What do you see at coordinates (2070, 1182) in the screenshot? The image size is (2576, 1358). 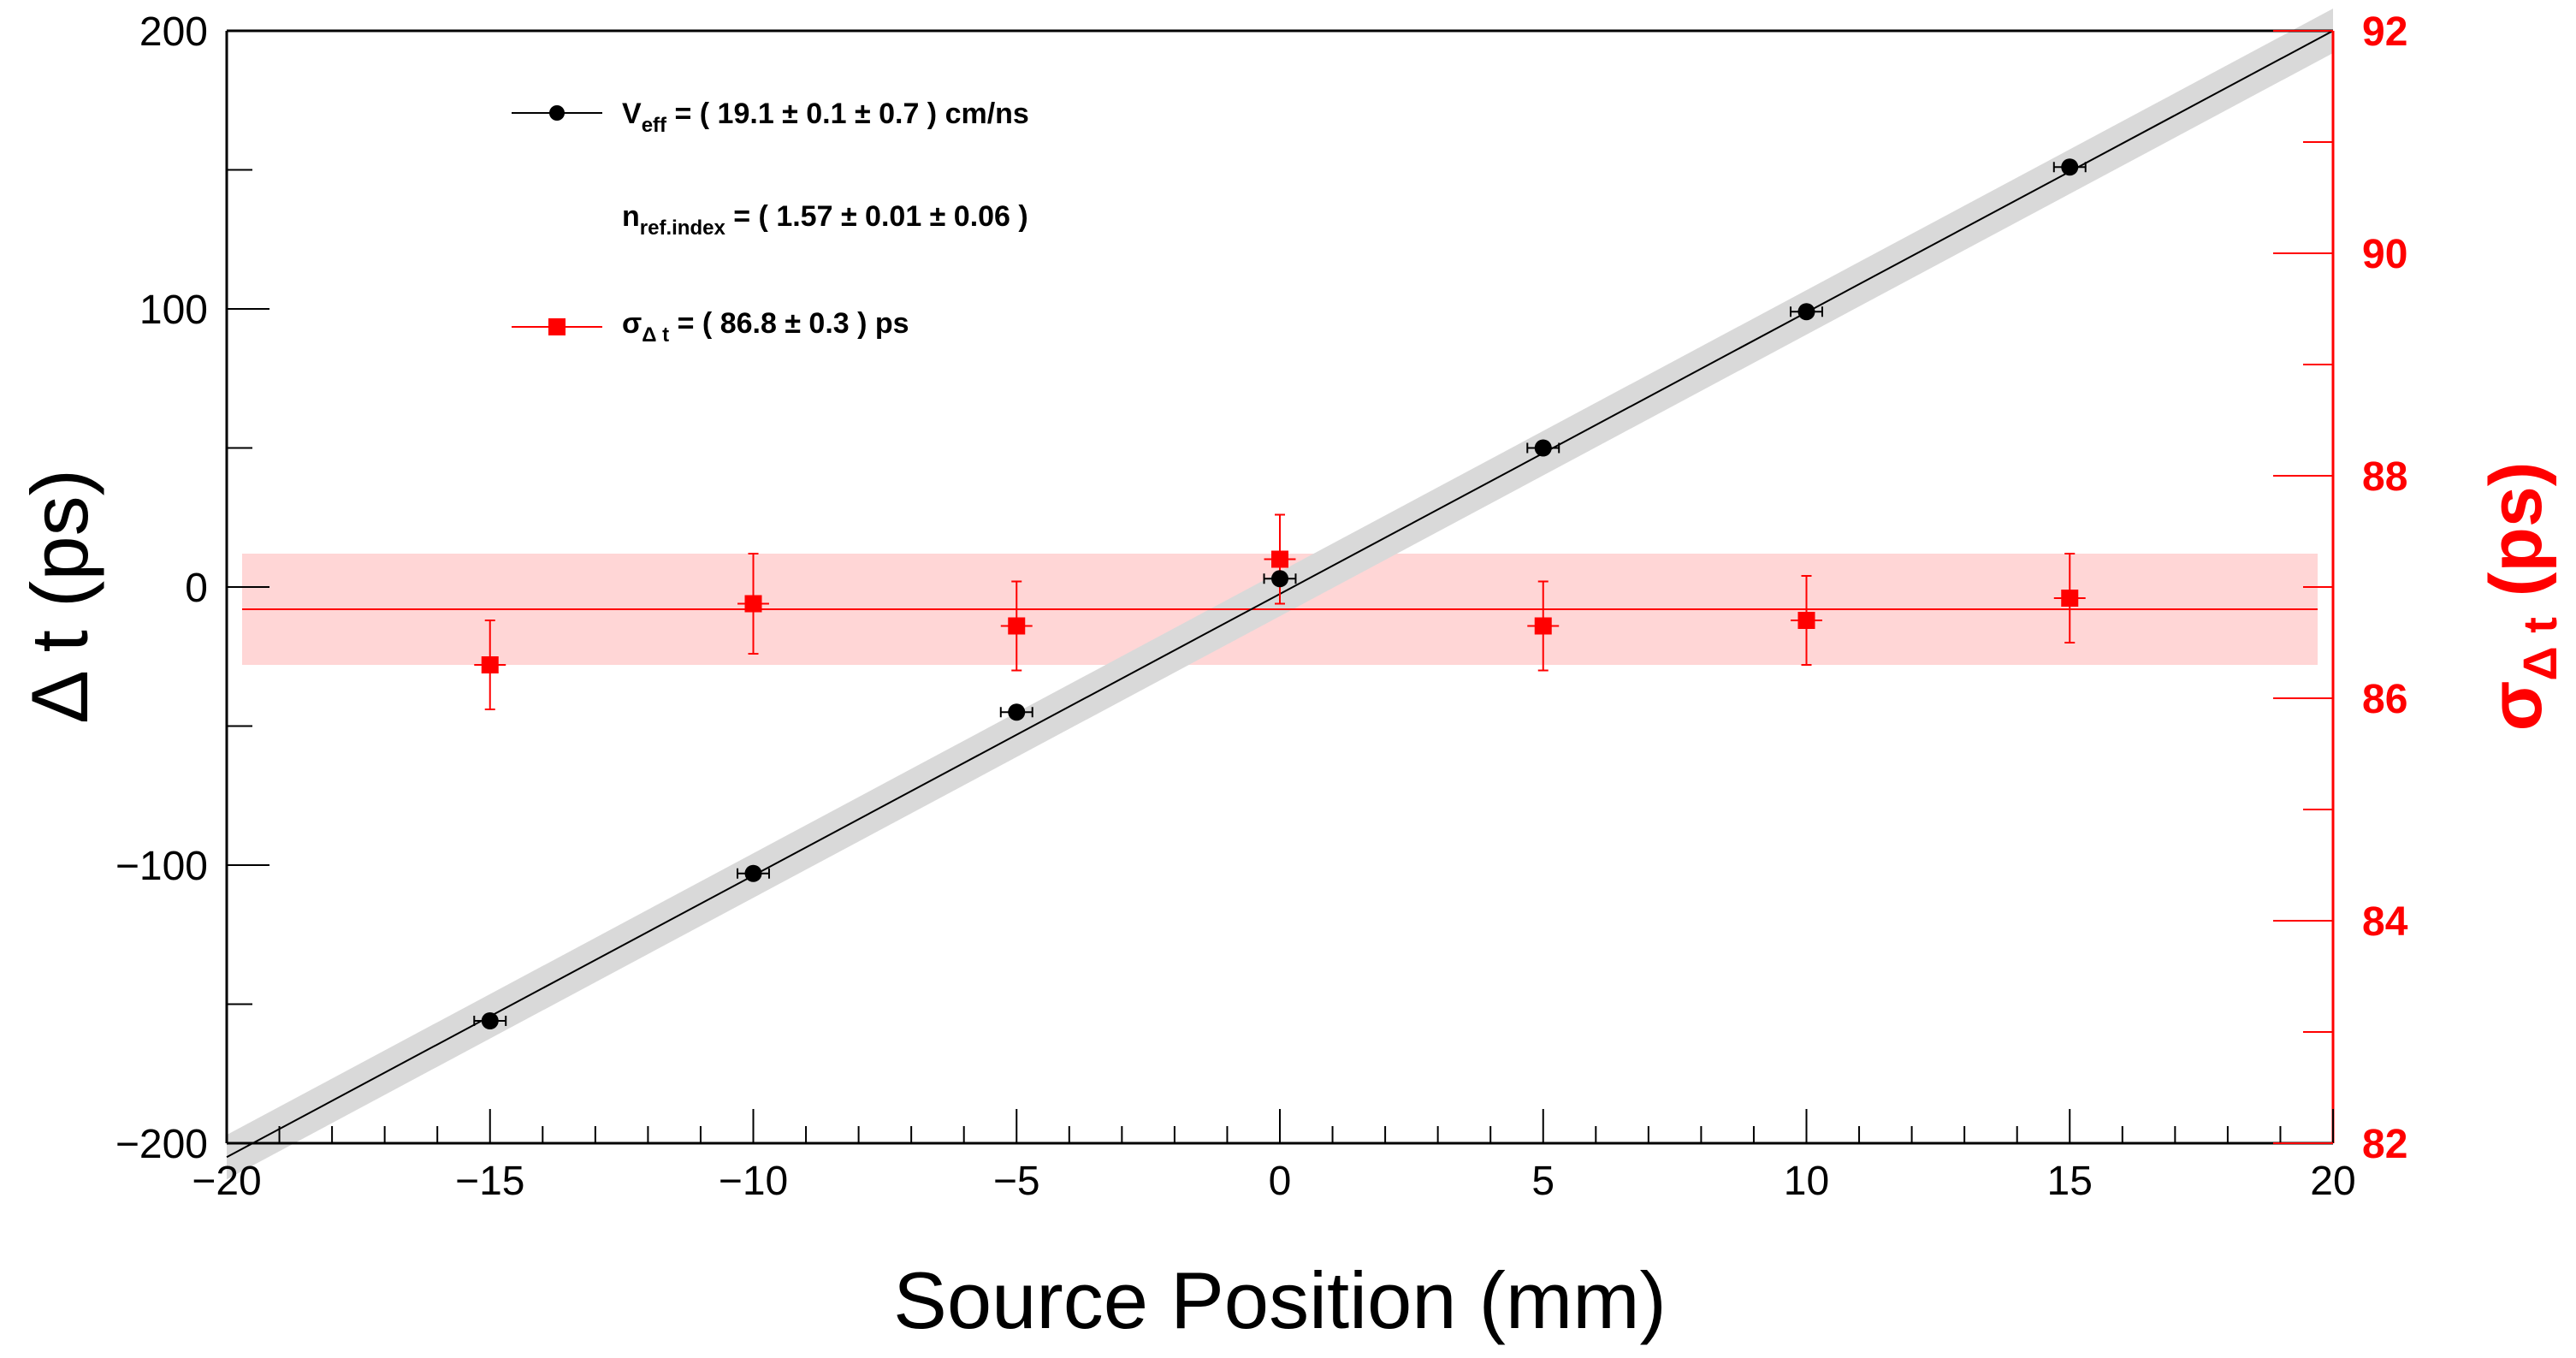 I see `x-tick-label: 15` at bounding box center [2070, 1182].